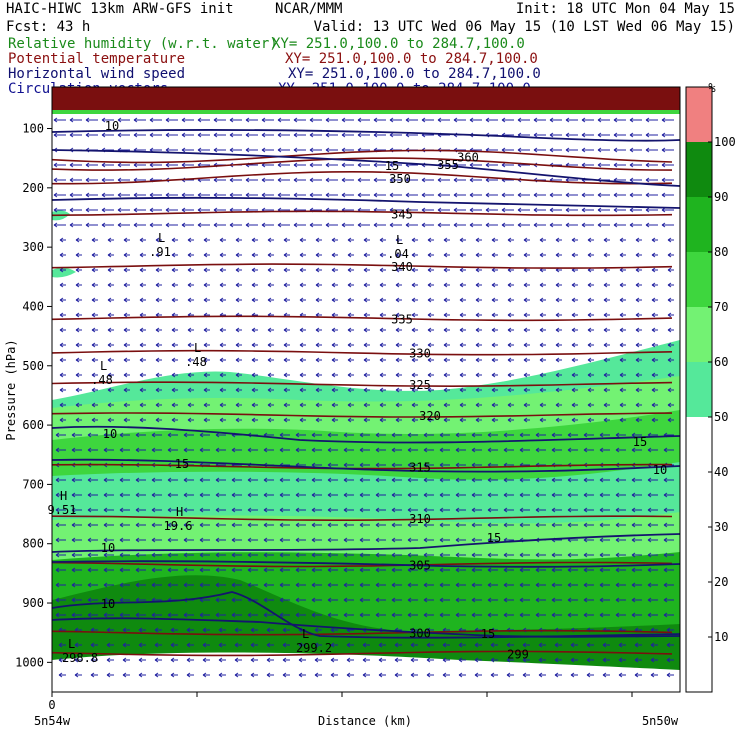  I want to click on x-axis: 0, so click(340, 702).